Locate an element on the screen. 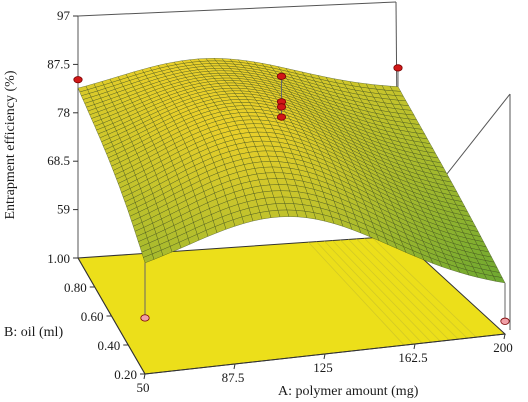 The image size is (528, 402). x-tick-label: 200 is located at coordinates (503, 347).